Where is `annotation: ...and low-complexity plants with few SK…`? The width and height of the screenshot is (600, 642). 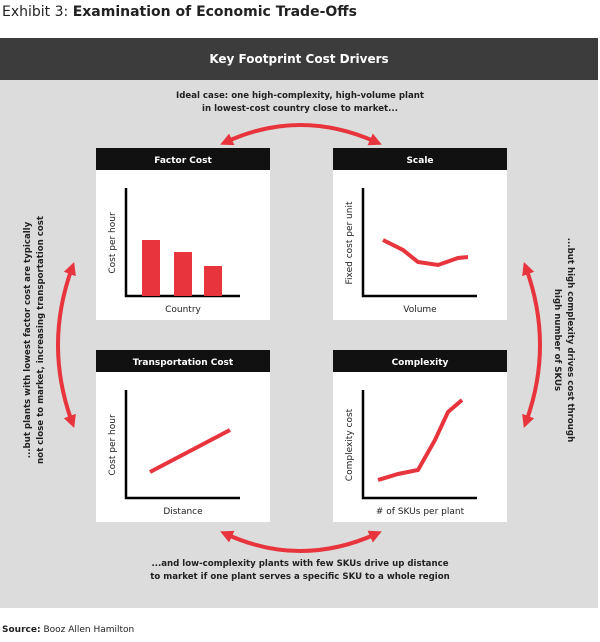 annotation: ...and low-complexity plants with few SK… is located at coordinates (299, 564).